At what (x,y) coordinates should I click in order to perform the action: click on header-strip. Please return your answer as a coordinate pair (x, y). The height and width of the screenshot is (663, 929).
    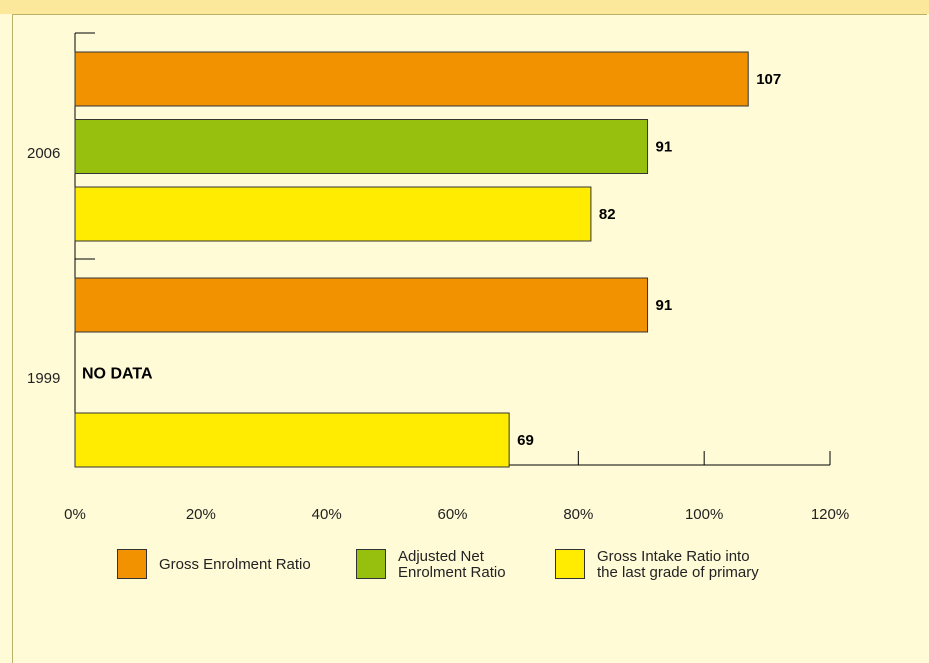
    Looking at the image, I should click on (464, 7).